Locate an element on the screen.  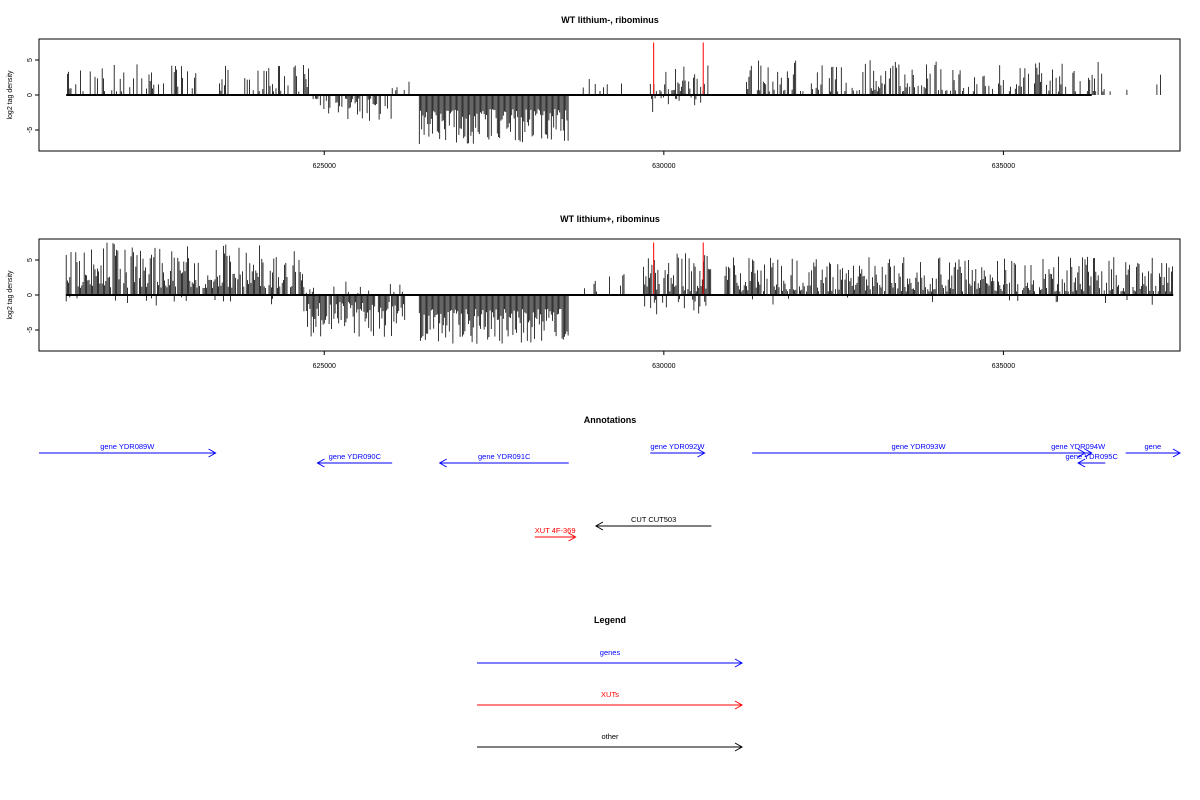
annotation-arrow: gene YDR092W is located at coordinates (678, 450).